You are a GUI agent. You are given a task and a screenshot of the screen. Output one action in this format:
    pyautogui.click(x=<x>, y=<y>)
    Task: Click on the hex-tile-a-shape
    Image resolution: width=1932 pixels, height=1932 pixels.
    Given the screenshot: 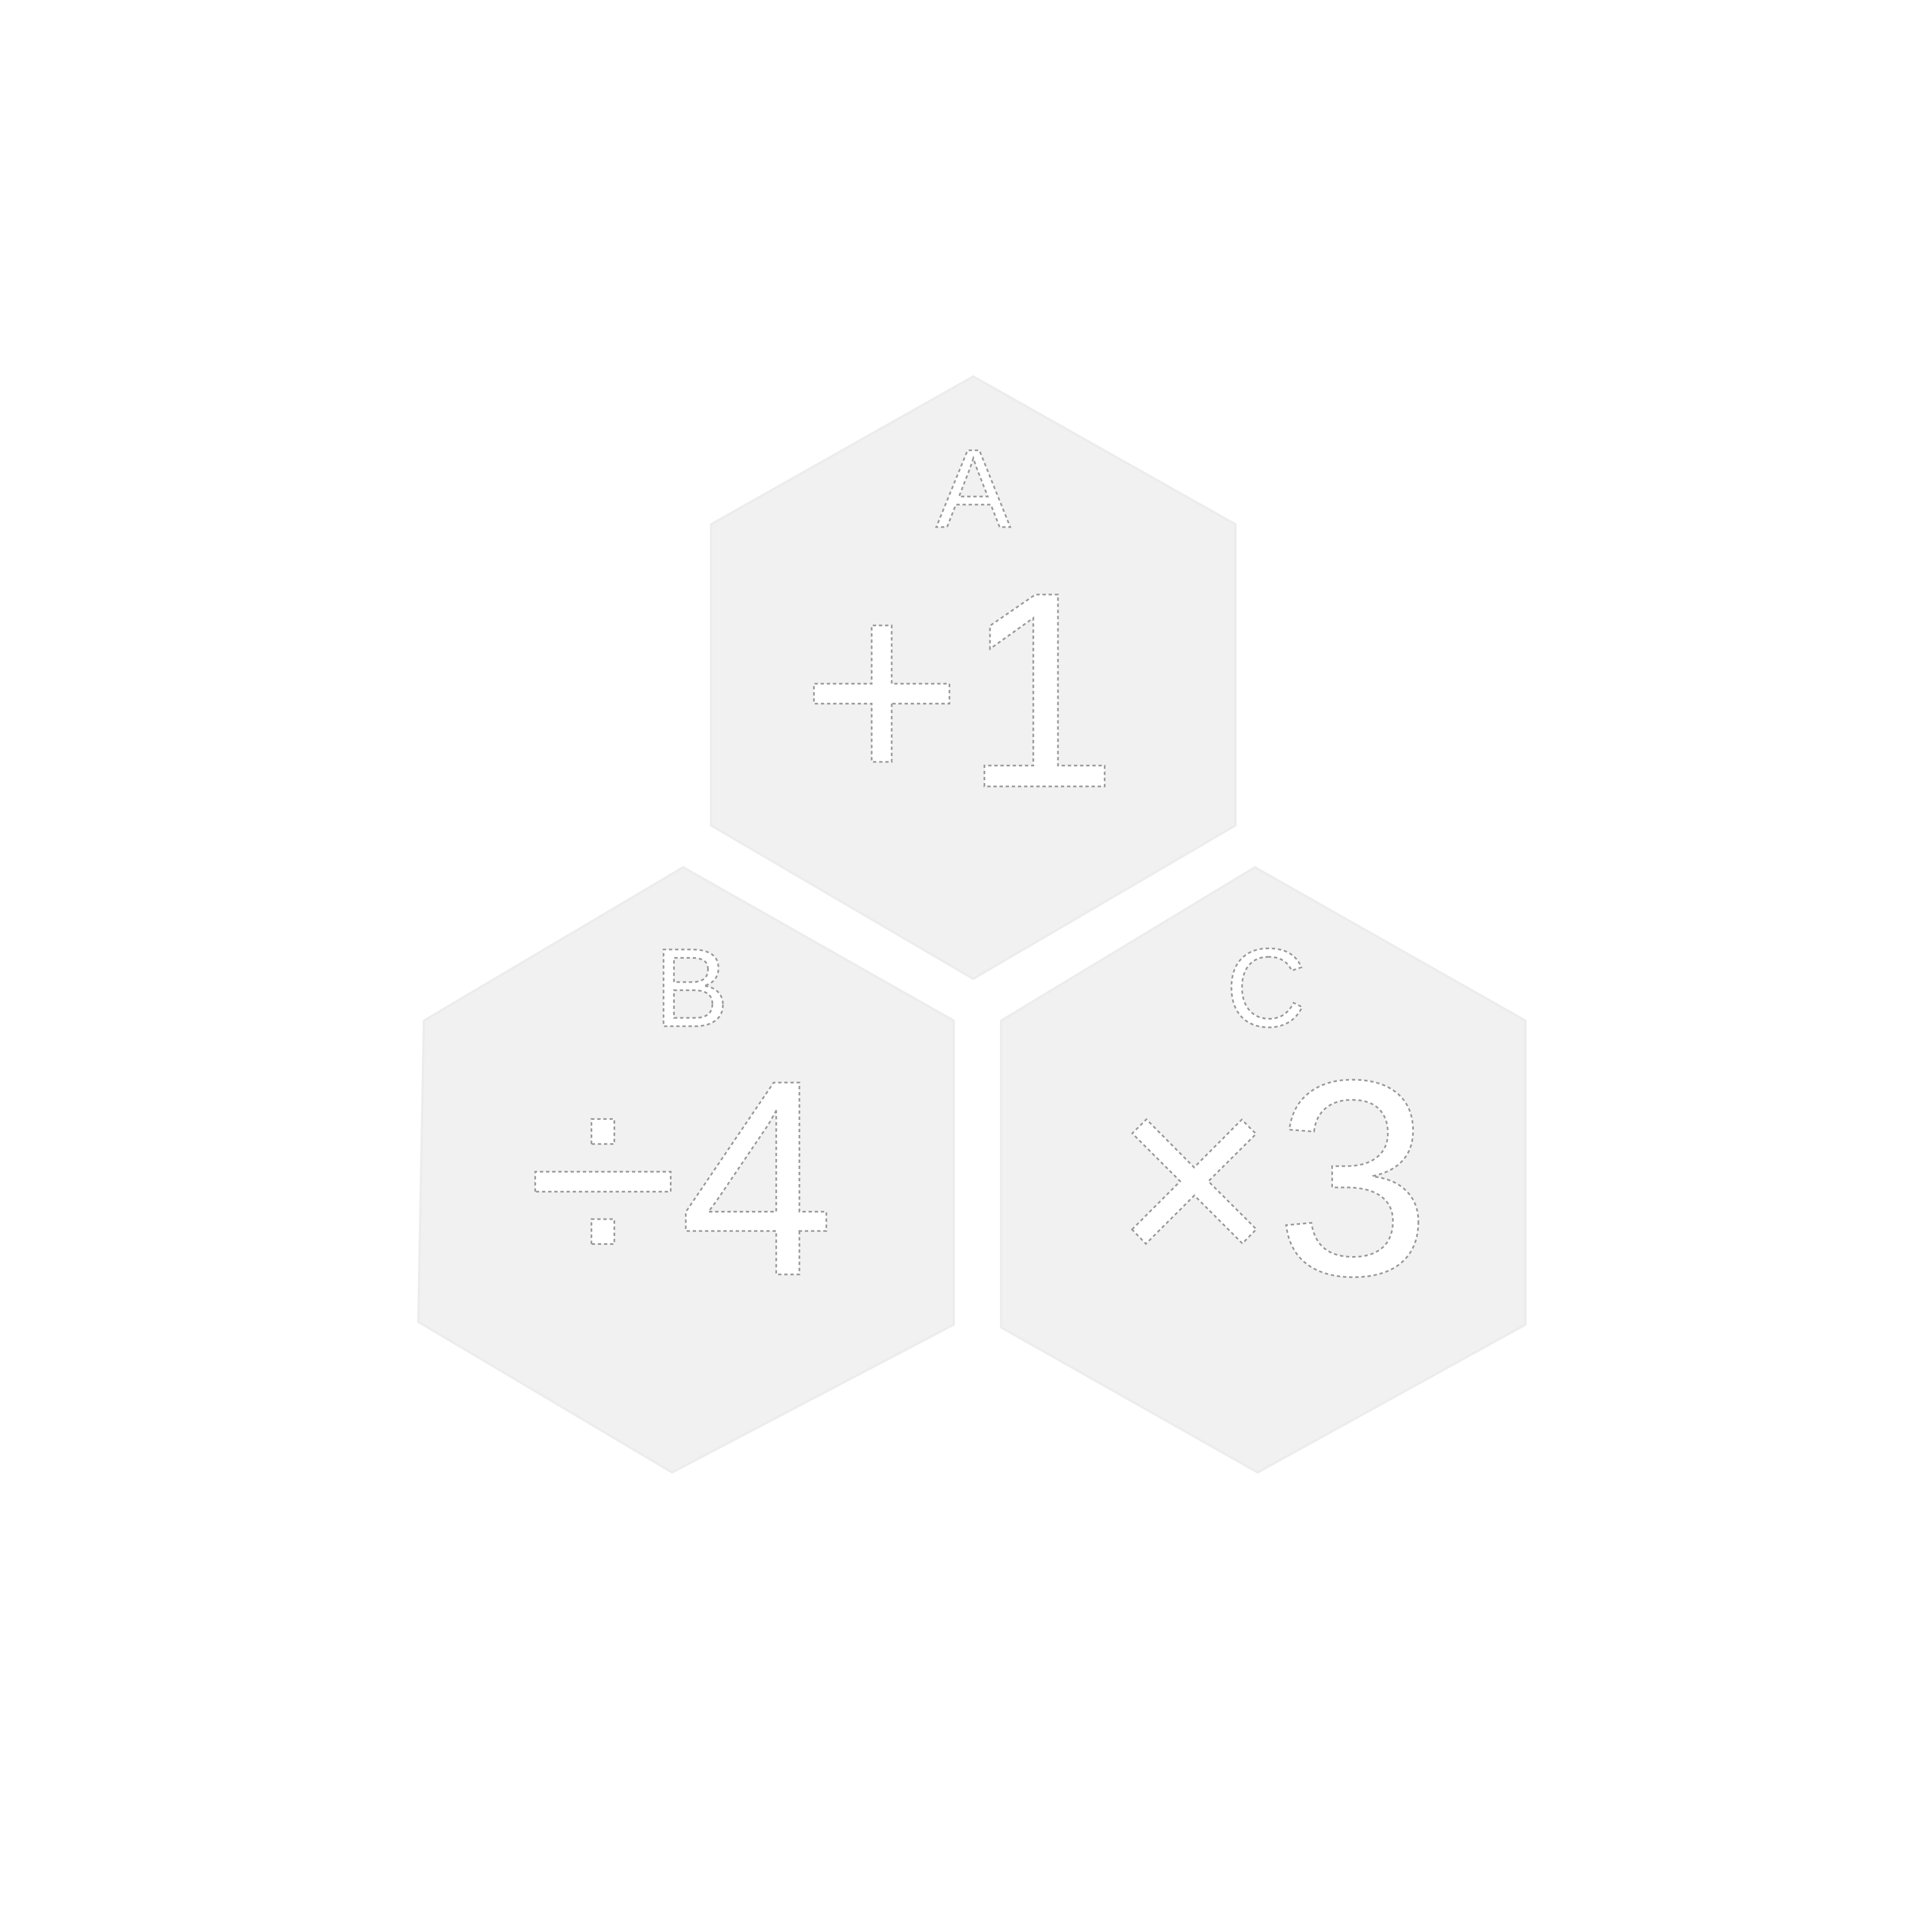 What is the action you would take?
    pyautogui.click(x=973, y=677)
    